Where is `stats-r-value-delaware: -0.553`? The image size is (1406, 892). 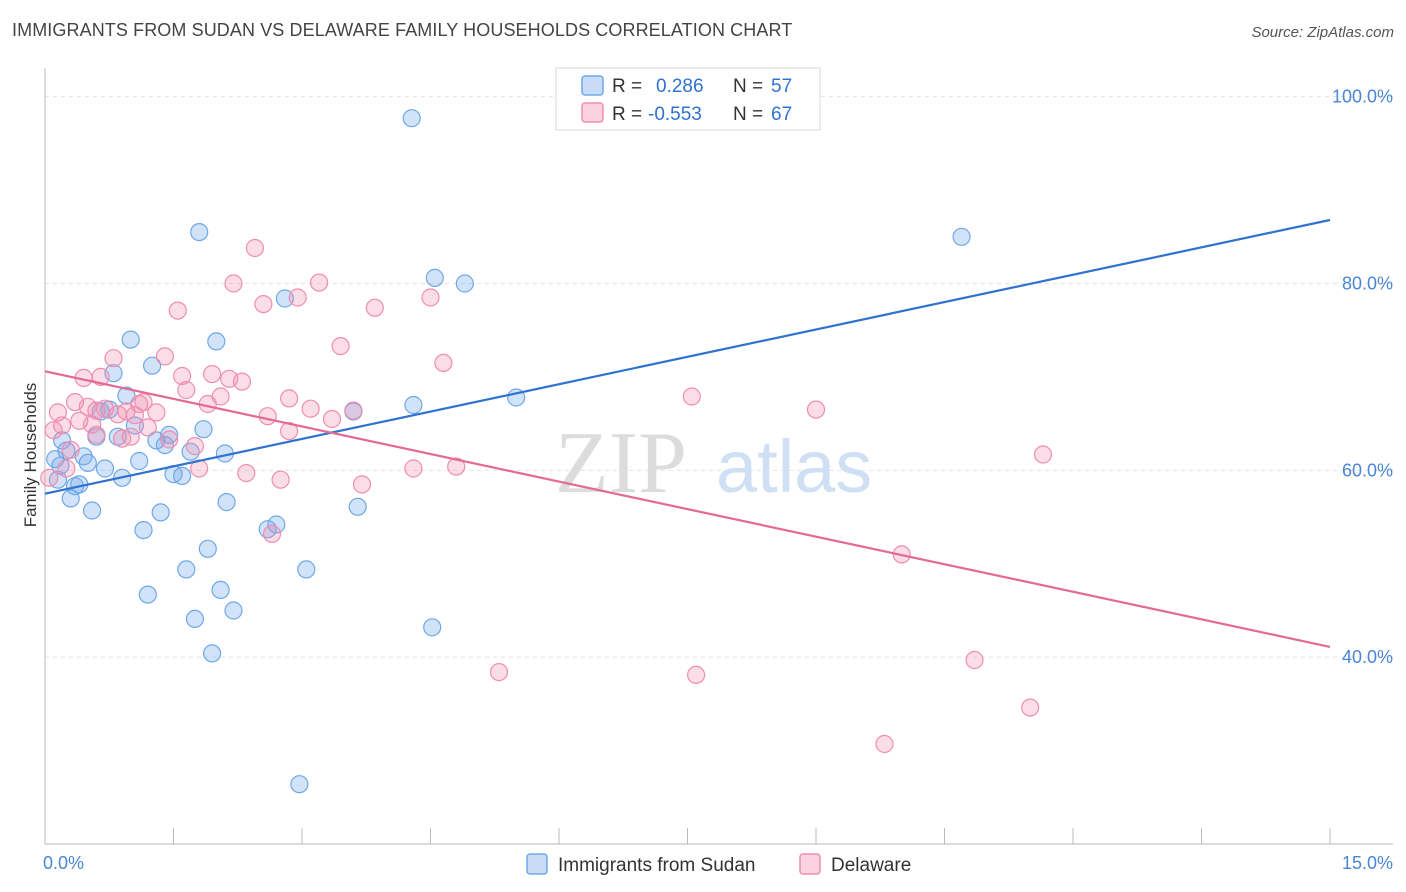 stats-r-value-delaware: -0.553 is located at coordinates (675, 114).